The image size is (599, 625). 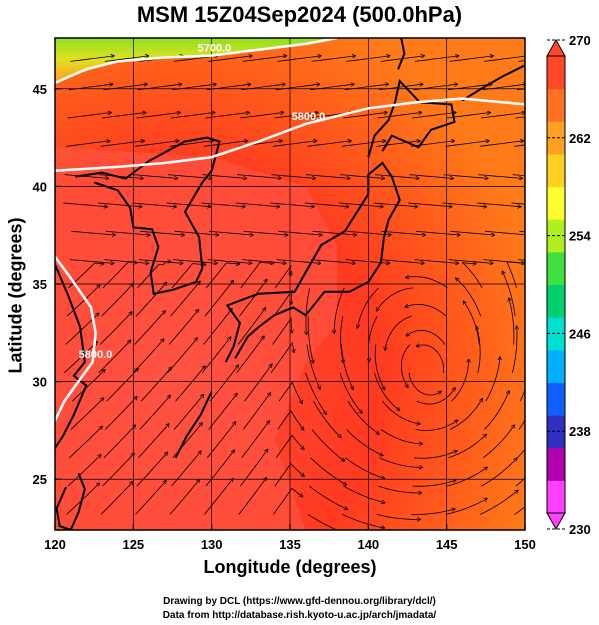 I want to click on coastline-kuril, so click(x=493, y=83).